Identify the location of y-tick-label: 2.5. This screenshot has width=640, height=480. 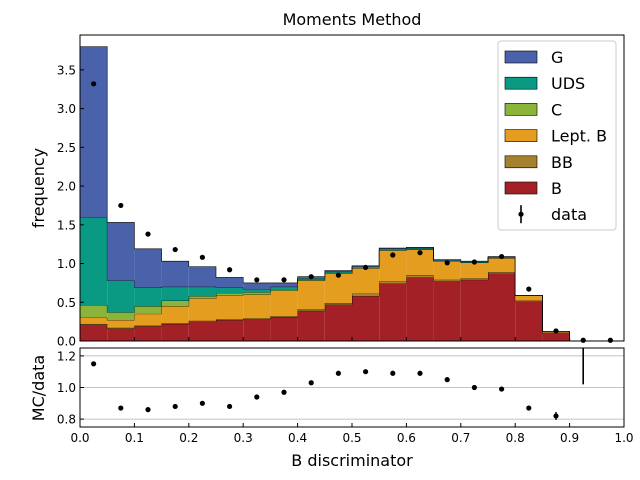
(66, 148).